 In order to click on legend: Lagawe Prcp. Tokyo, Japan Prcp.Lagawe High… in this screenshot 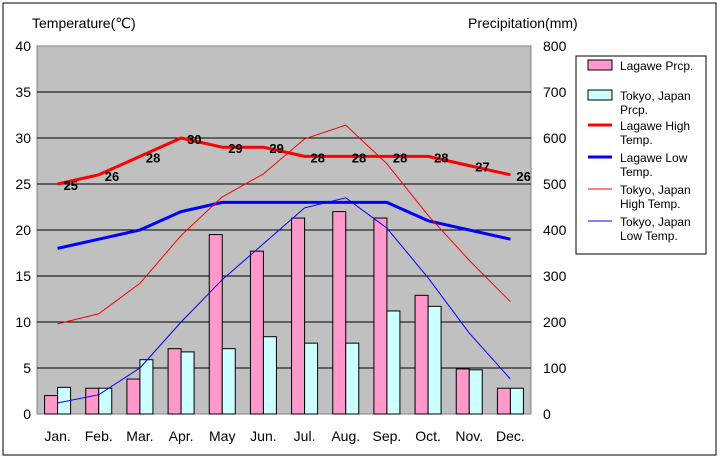, I will do `click(641, 155)`.